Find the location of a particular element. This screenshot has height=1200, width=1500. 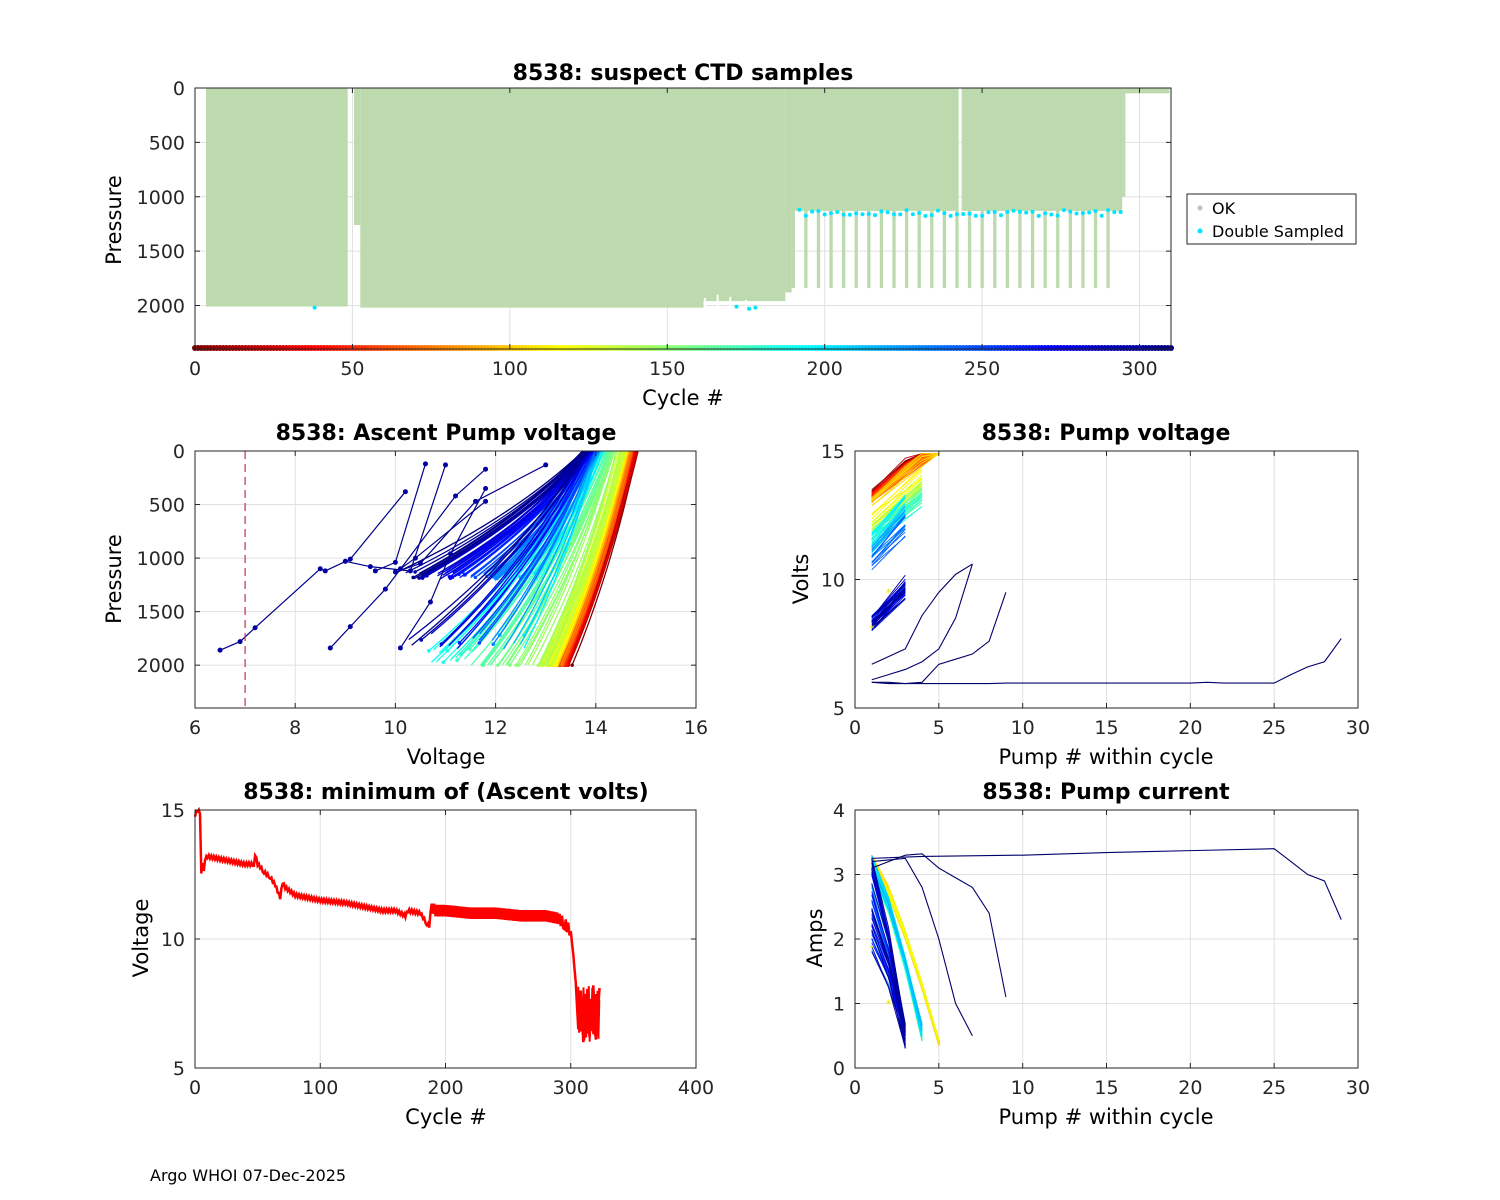

ascent-ytick-label: 500 is located at coordinates (167, 506).